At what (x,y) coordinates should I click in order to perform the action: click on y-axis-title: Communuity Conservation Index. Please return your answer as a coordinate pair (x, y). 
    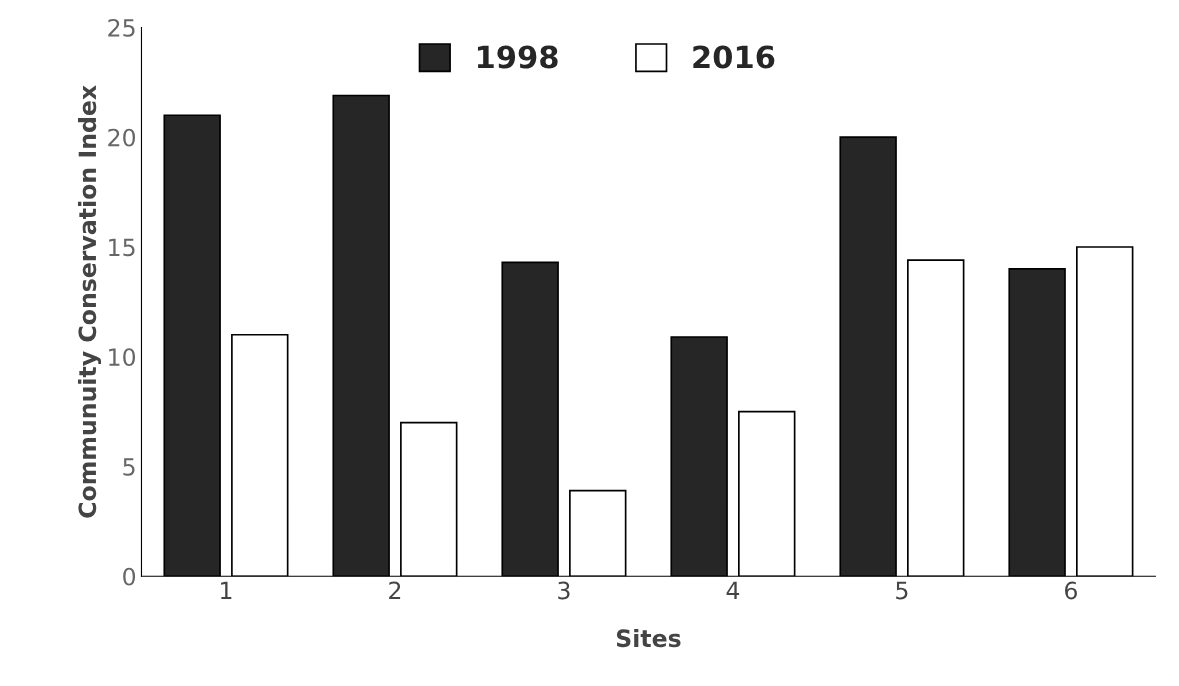
    Looking at the image, I should click on (89, 301).